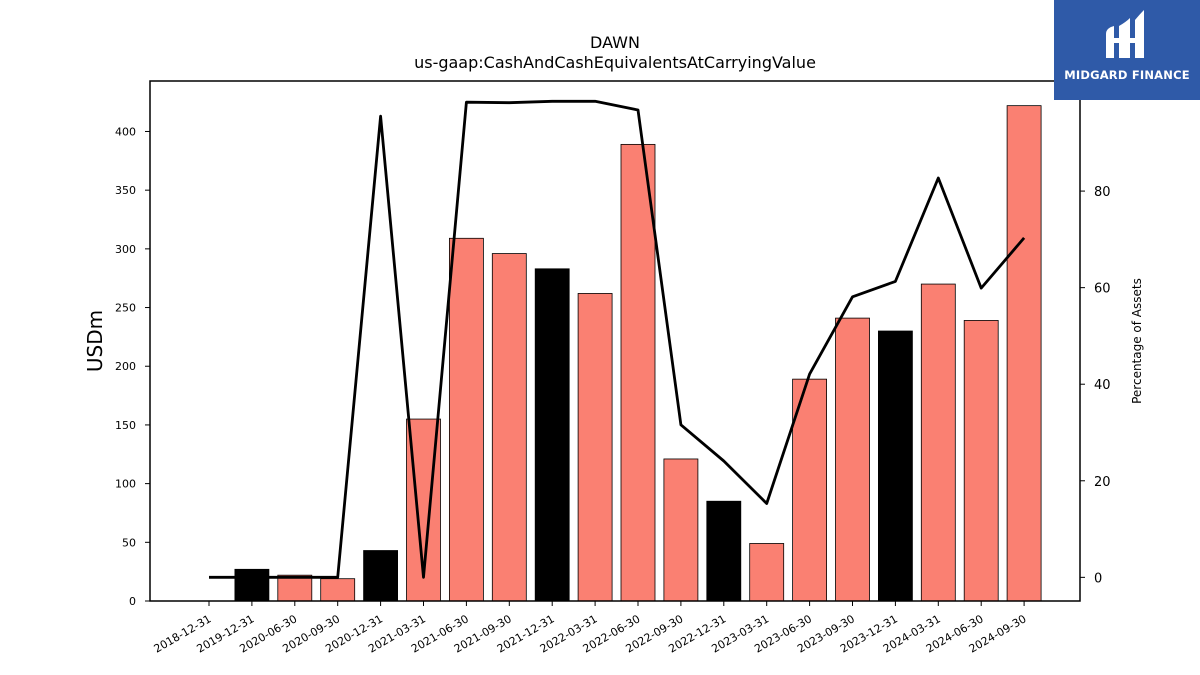 Image resolution: width=1200 pixels, height=675 pixels. What do you see at coordinates (125, 131) in the screenshot?
I see `y-tick-label: 400` at bounding box center [125, 131].